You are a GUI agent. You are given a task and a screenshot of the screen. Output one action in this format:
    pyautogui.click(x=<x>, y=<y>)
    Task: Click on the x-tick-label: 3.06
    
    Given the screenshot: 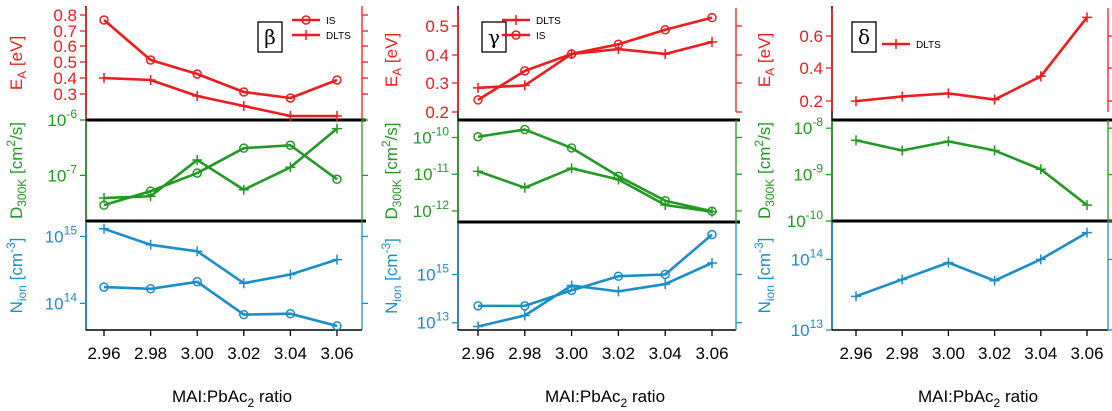 What is the action you would take?
    pyautogui.click(x=711, y=353)
    